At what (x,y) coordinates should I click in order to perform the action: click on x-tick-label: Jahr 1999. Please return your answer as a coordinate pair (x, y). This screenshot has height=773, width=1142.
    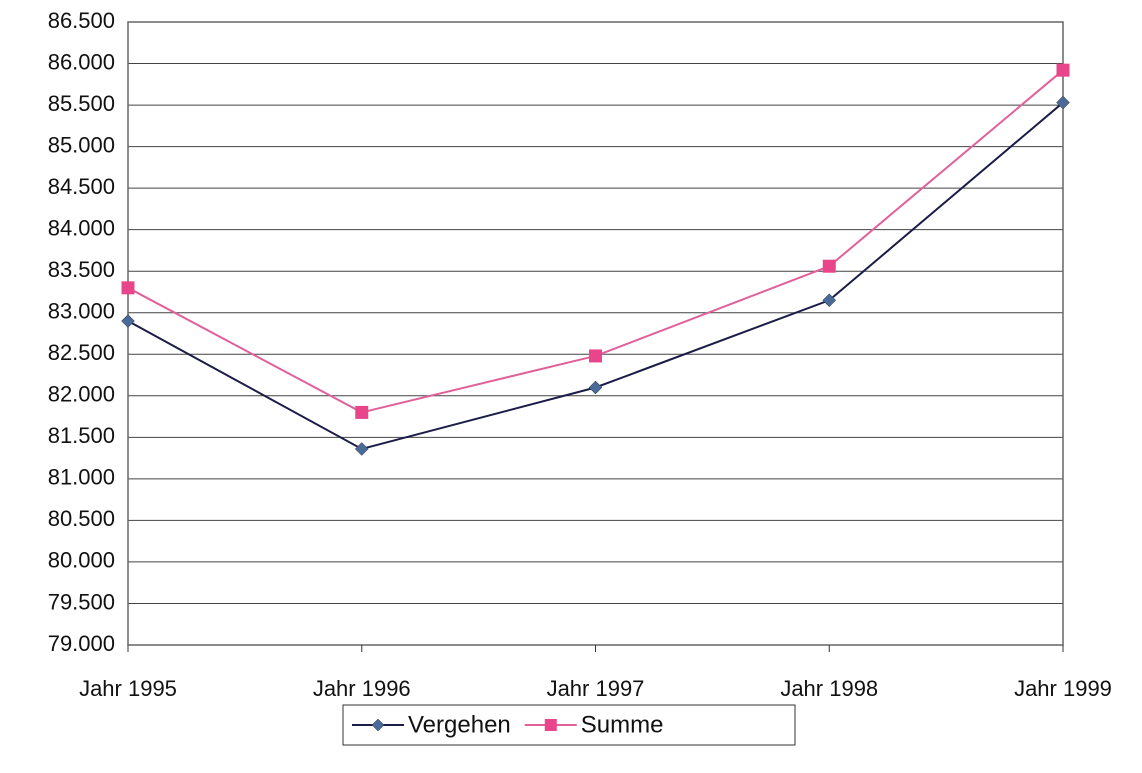
    Looking at the image, I should click on (1063, 688).